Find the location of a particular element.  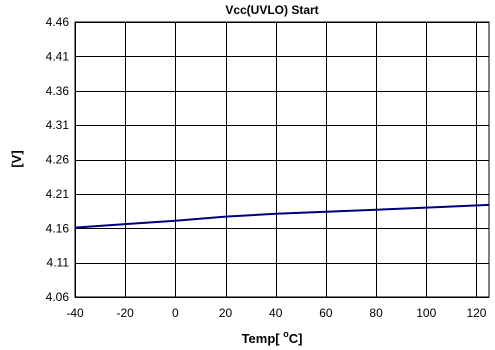

x-axis-label-tail: C] is located at coordinates (296, 338).